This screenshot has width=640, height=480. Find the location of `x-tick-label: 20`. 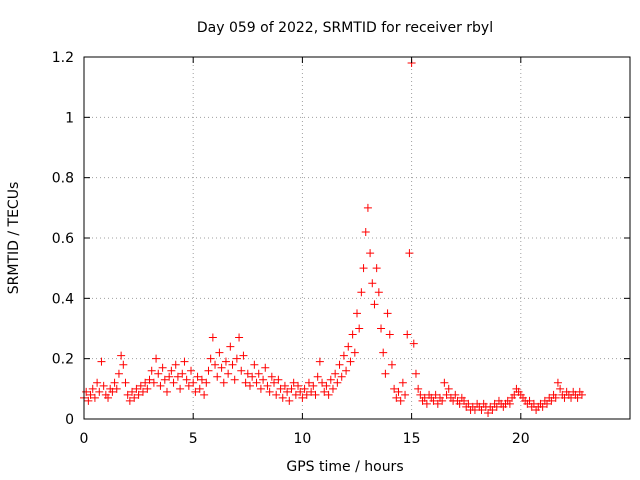

x-tick-label: 20 is located at coordinates (521, 439).